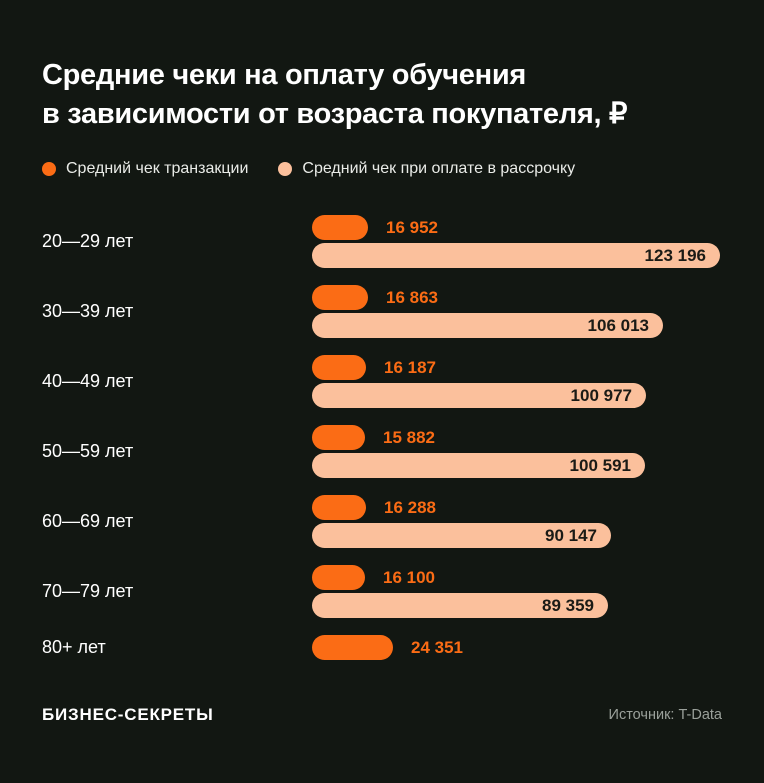 The image size is (764, 783). Describe the element at coordinates (665, 715) in the screenshot. I see `source-label: Источник: T-Data` at that location.